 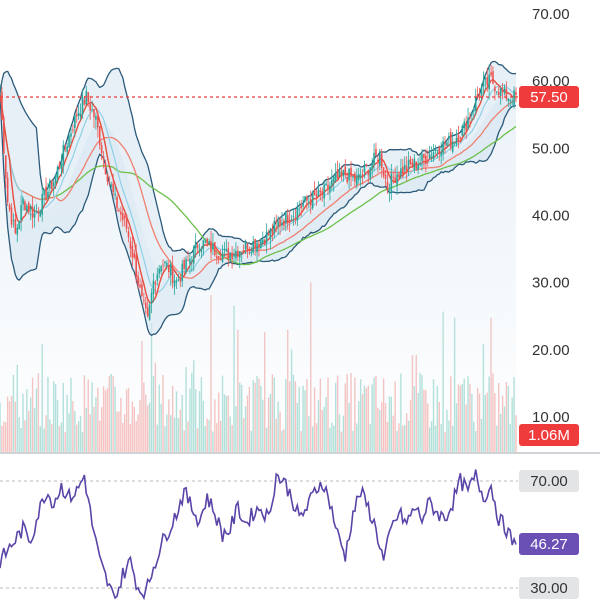 I want to click on price-axis: 70.00 60.00 50.00 40.00 30.00 20.00 10.00, so click(x=551, y=216).